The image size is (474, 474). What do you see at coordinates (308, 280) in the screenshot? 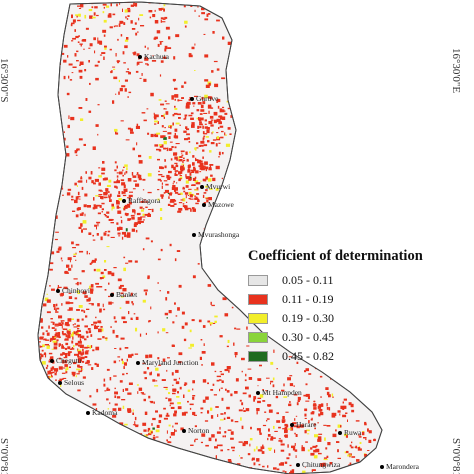
I see `legend-label: 0.05 - 0.11` at bounding box center [308, 280].